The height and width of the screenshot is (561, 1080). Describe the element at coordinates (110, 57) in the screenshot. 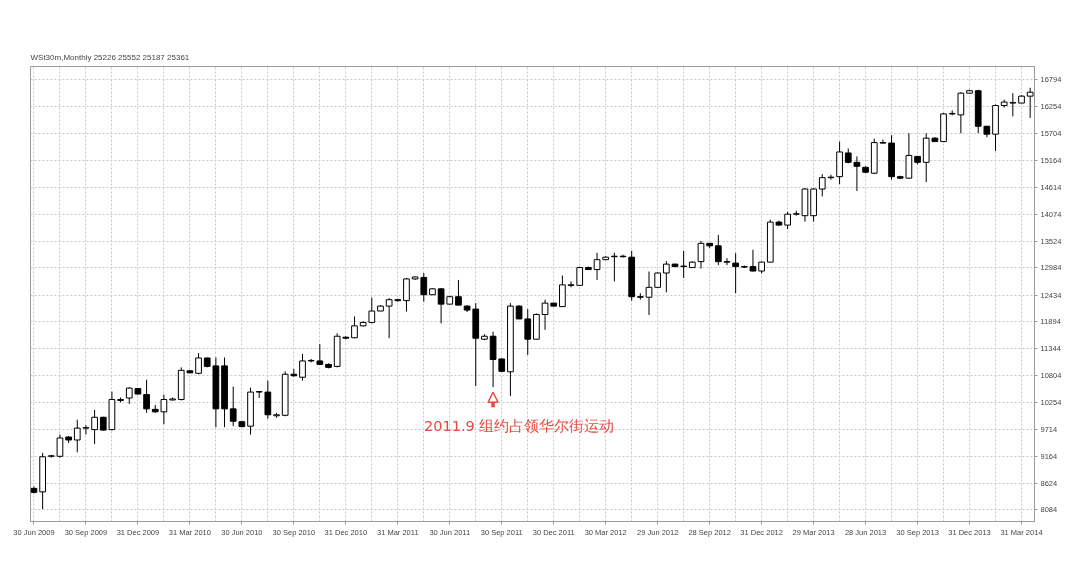

I see `chart-title: WSt30m,Monthly 25226 25552 25187 25361` at that location.